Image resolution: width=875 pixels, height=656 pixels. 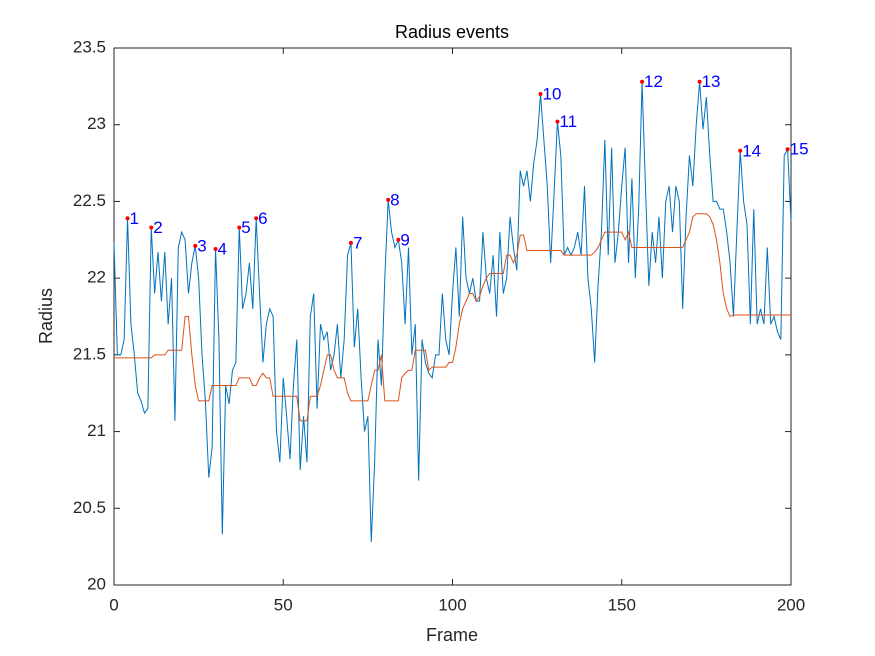 What do you see at coordinates (262, 218) in the screenshot?
I see `event-label: 6` at bounding box center [262, 218].